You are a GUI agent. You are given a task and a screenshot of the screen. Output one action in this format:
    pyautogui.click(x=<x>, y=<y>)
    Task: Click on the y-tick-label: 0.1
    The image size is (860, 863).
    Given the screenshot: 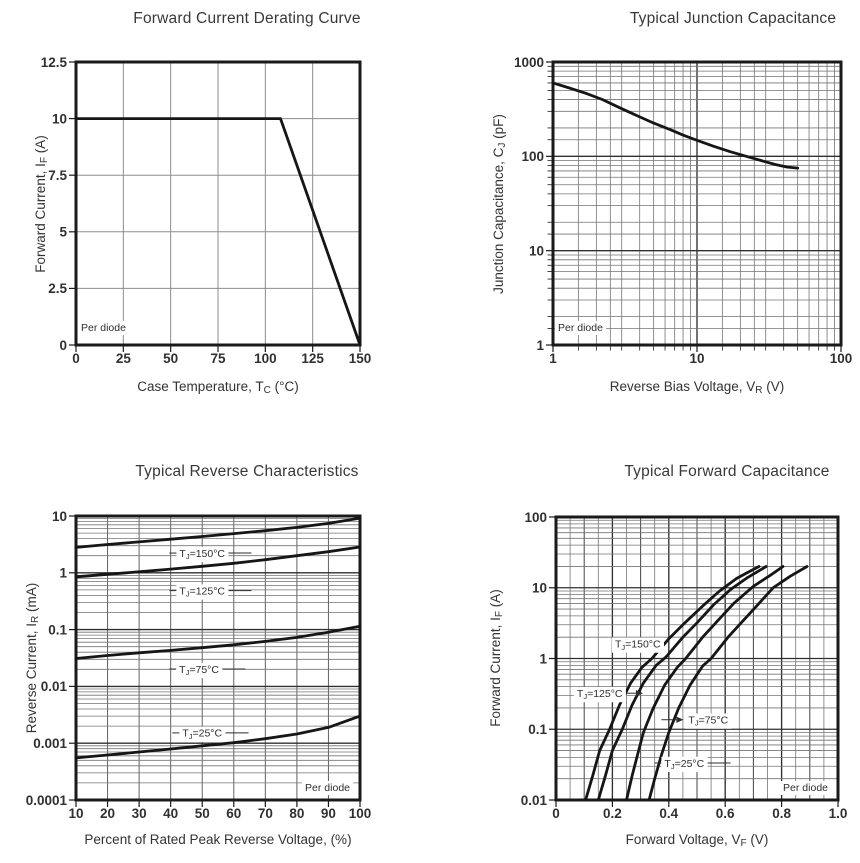 What is the action you would take?
    pyautogui.click(x=537, y=729)
    